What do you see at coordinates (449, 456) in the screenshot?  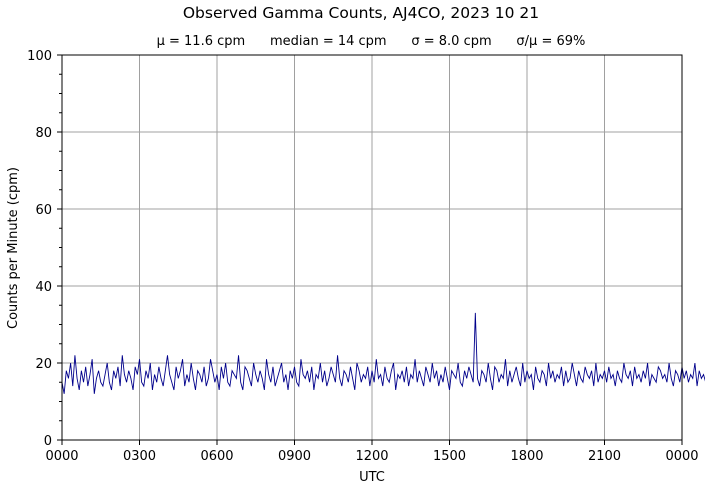 I see `x-tick-label: 1500` at bounding box center [449, 456].